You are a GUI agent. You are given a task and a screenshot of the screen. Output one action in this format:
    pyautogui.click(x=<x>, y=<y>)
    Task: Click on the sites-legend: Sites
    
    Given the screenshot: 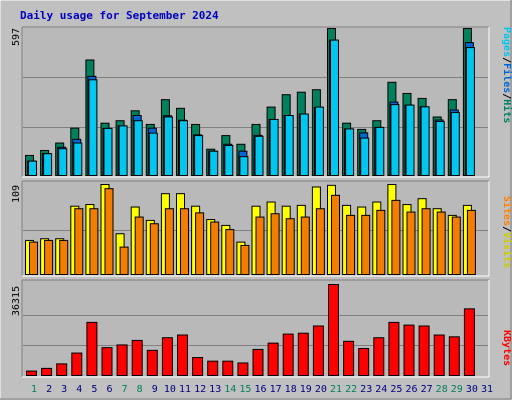 What is the action you would take?
    pyautogui.click(x=506, y=211)
    